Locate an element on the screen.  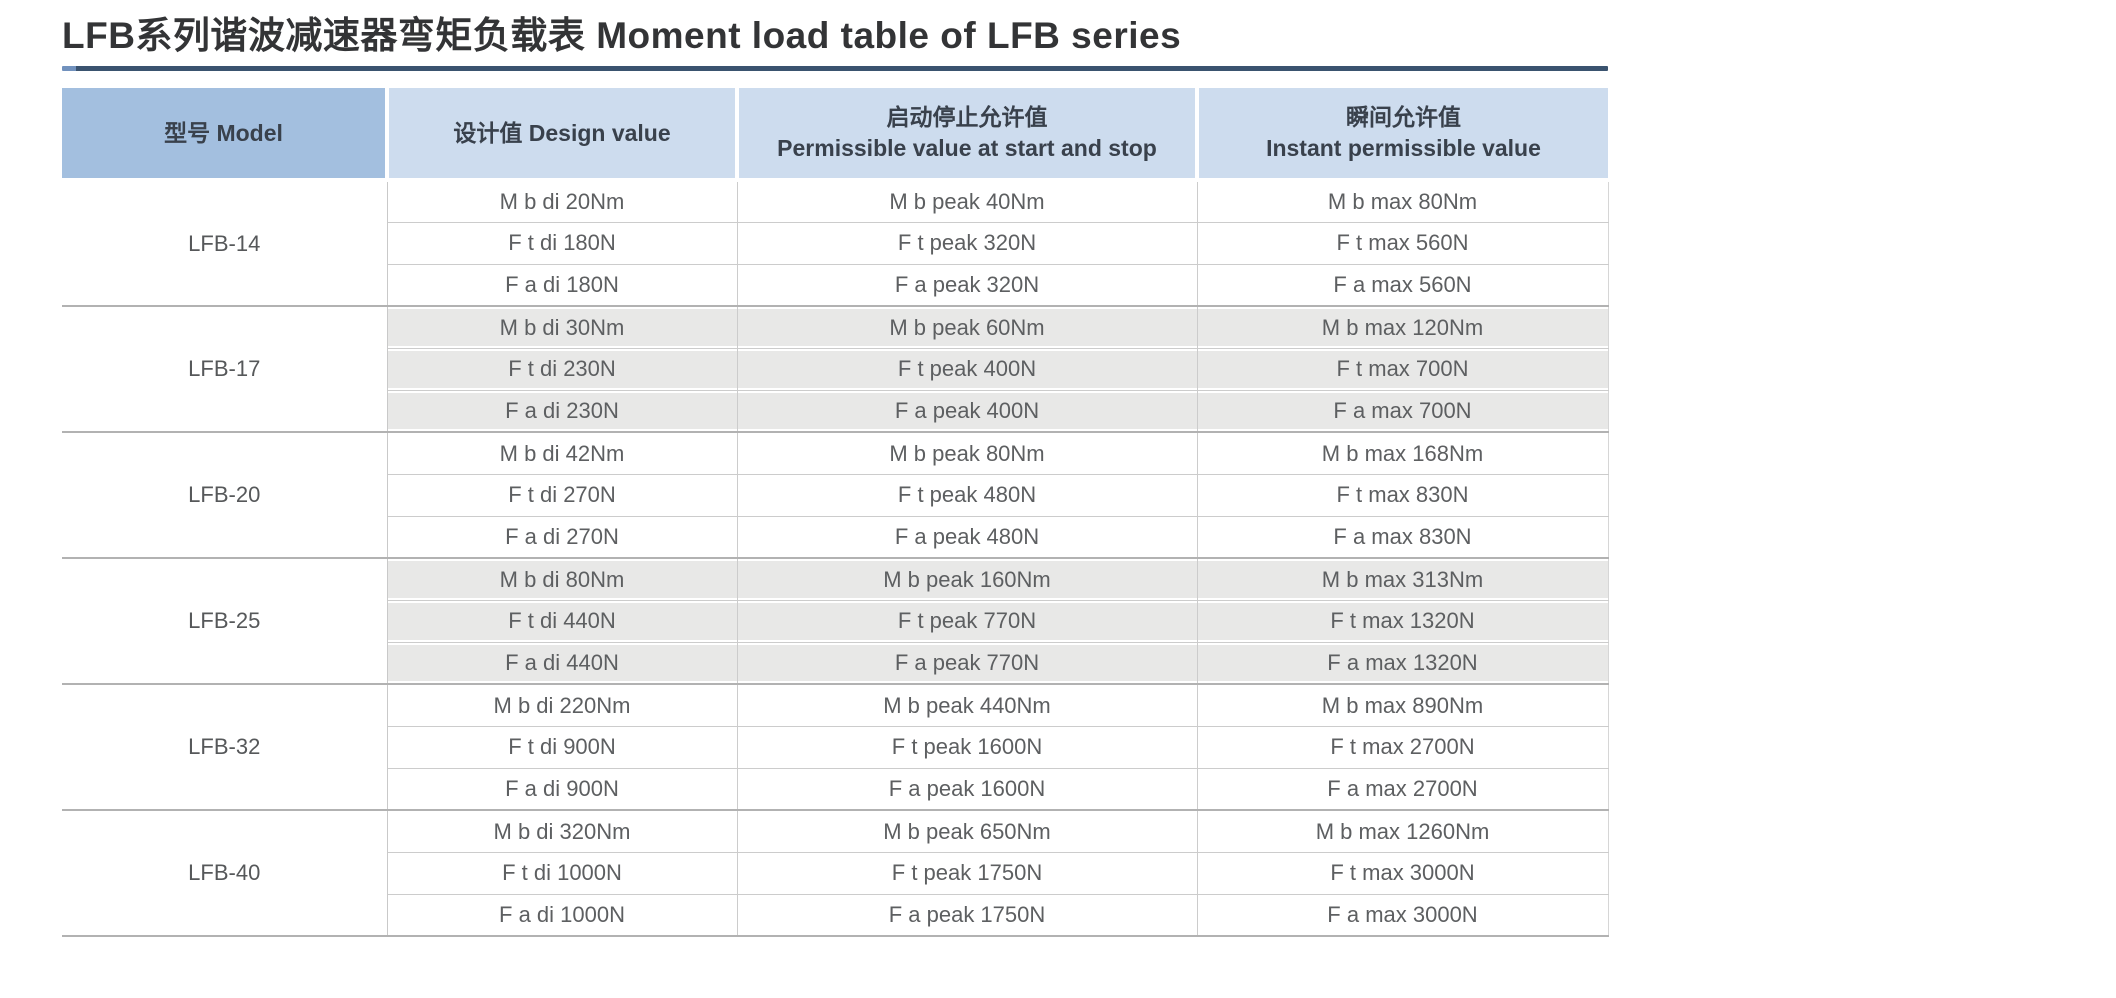
value-cell: F a peak 770N is located at coordinates (966, 664).